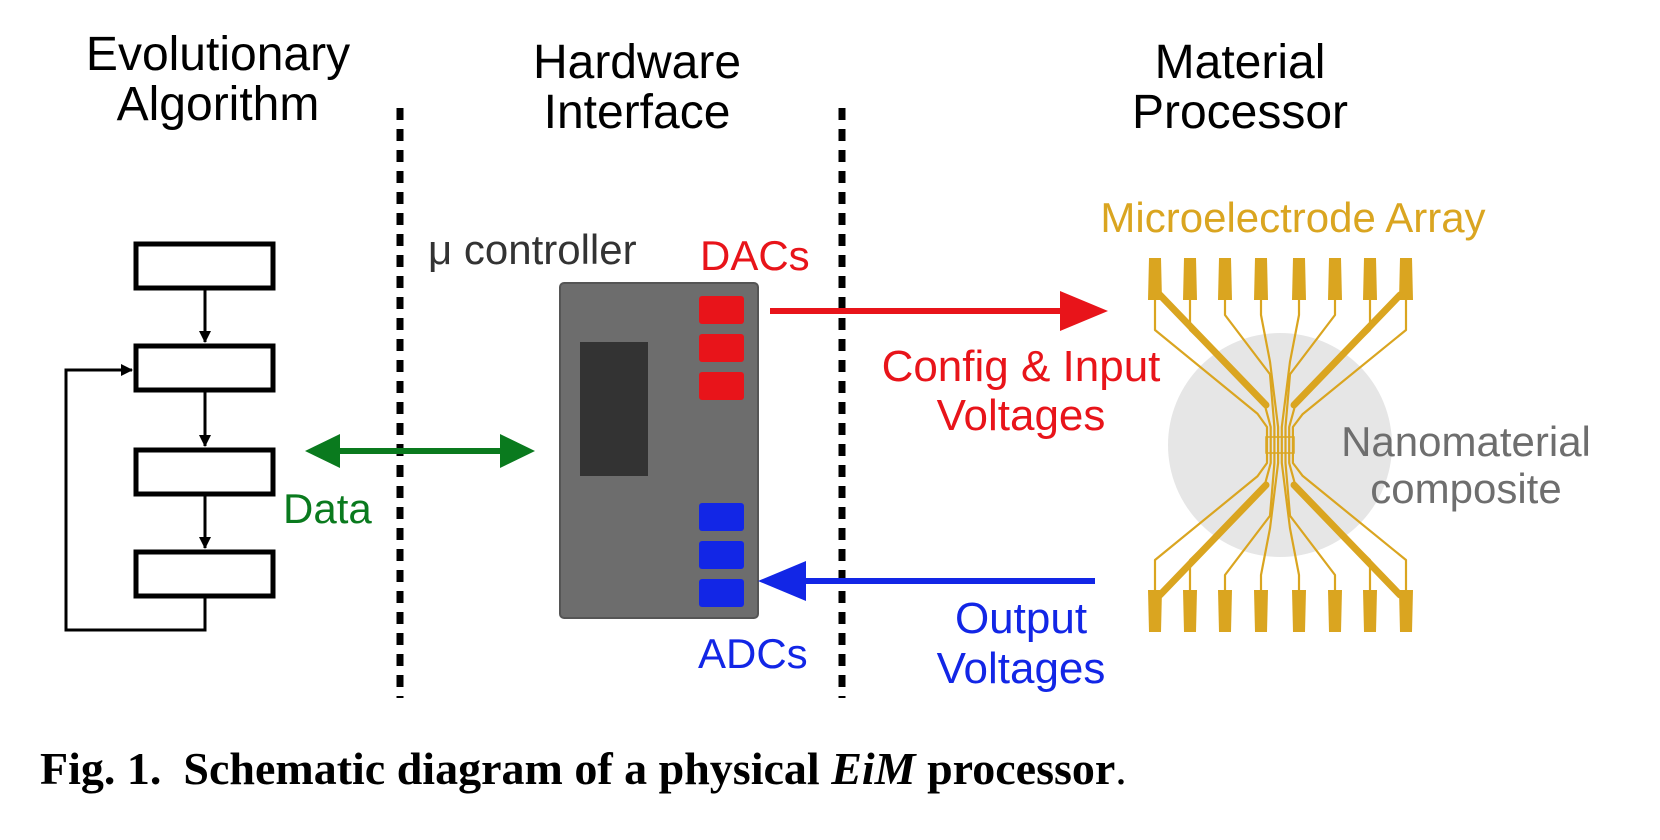 The image size is (1660, 840). I want to click on controller-chip, so click(614, 409).